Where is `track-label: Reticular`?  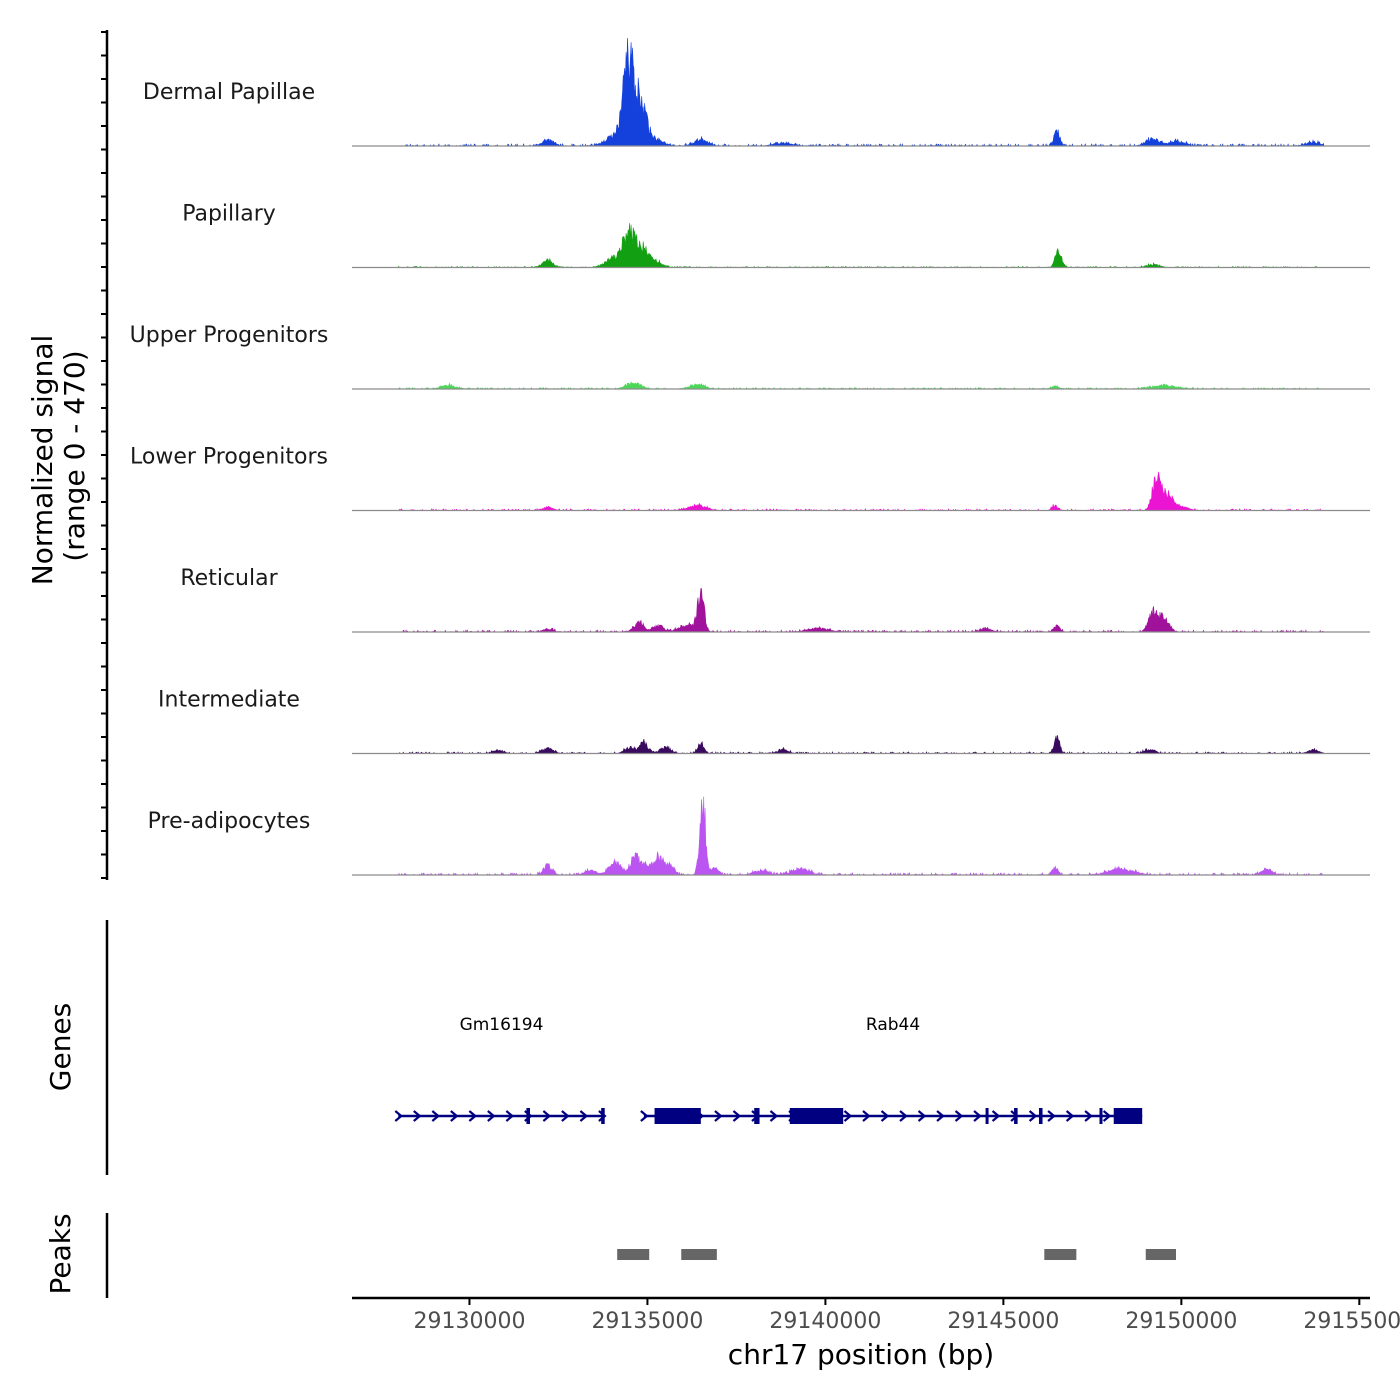 track-label: Reticular is located at coordinates (229, 578).